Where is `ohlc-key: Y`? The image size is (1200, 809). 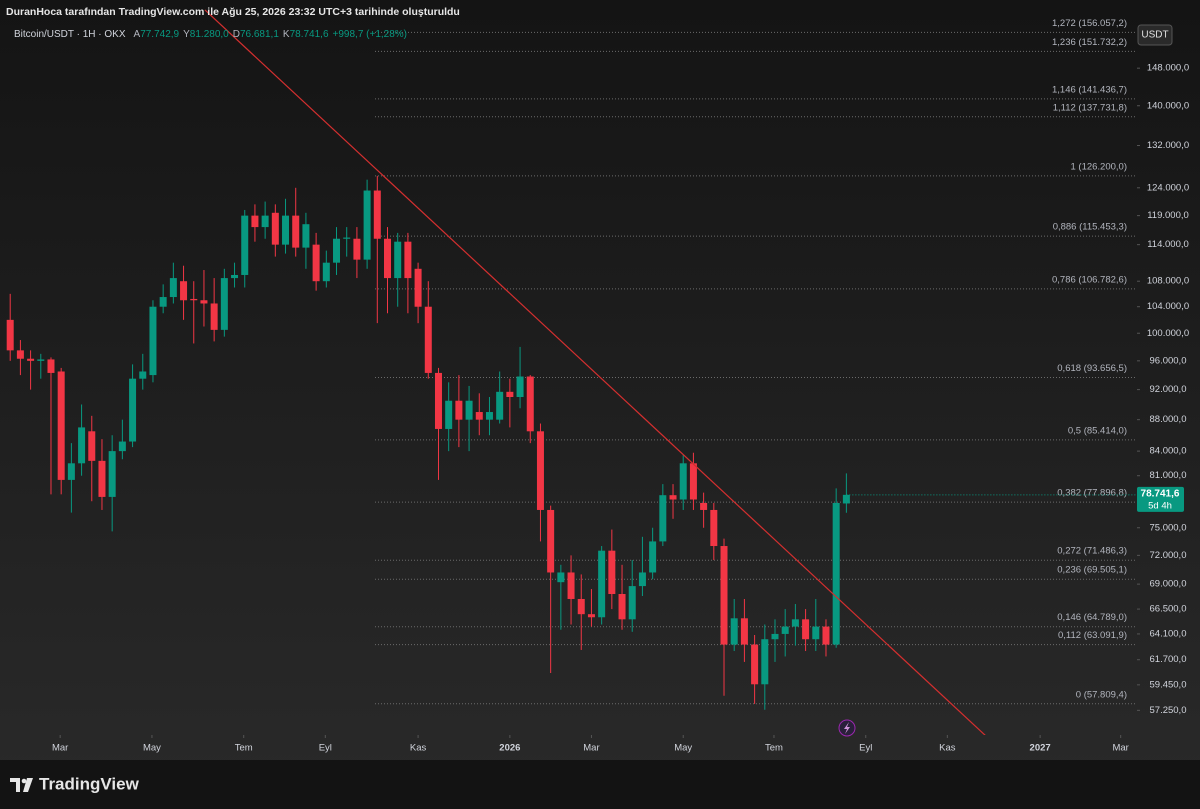
ohlc-key: Y is located at coordinates (186, 34).